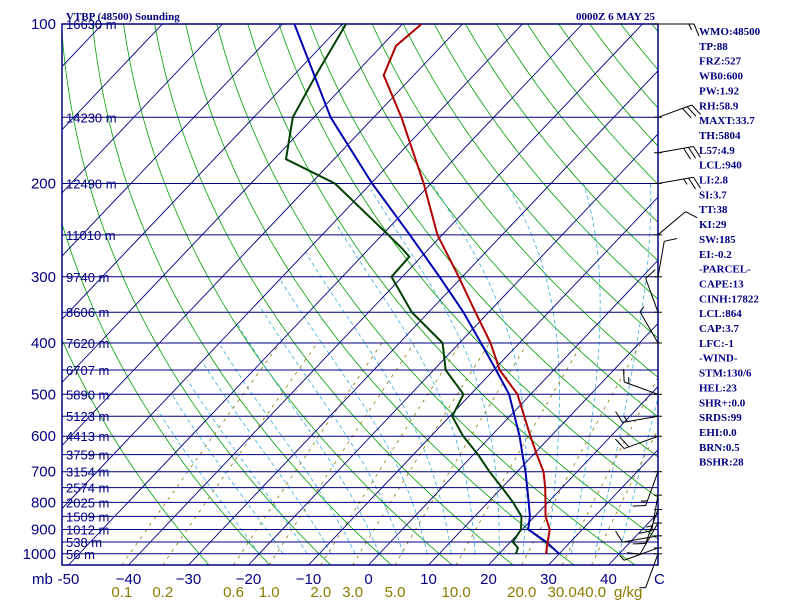 This screenshot has height=600, width=800. Describe the element at coordinates (721, 284) in the screenshot. I see `index-value: CAPE:13` at that location.